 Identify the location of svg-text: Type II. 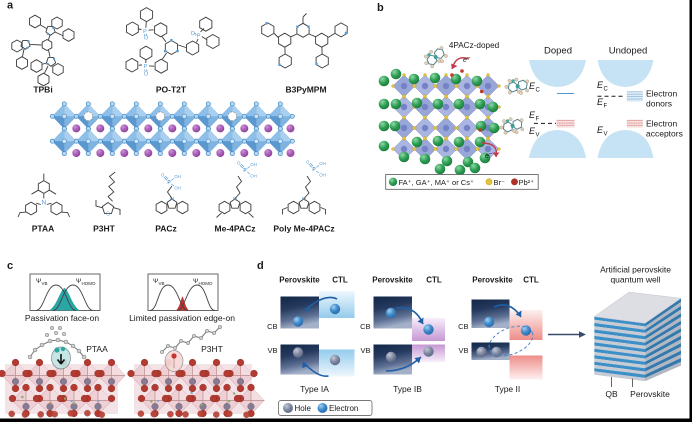
(508, 389).